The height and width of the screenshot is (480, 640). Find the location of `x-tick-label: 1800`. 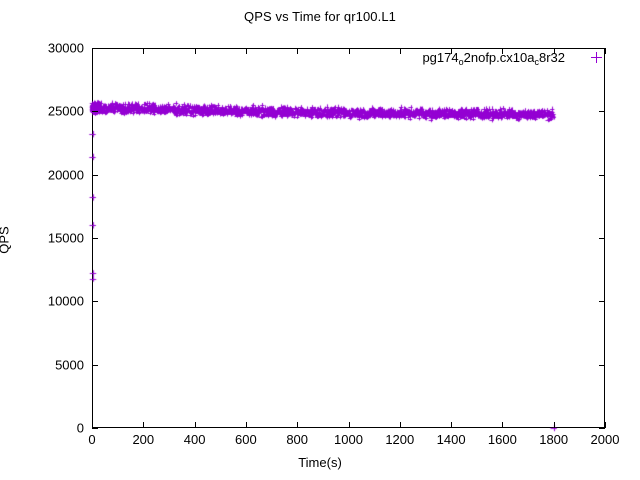

x-tick-label: 1800 is located at coordinates (554, 439).